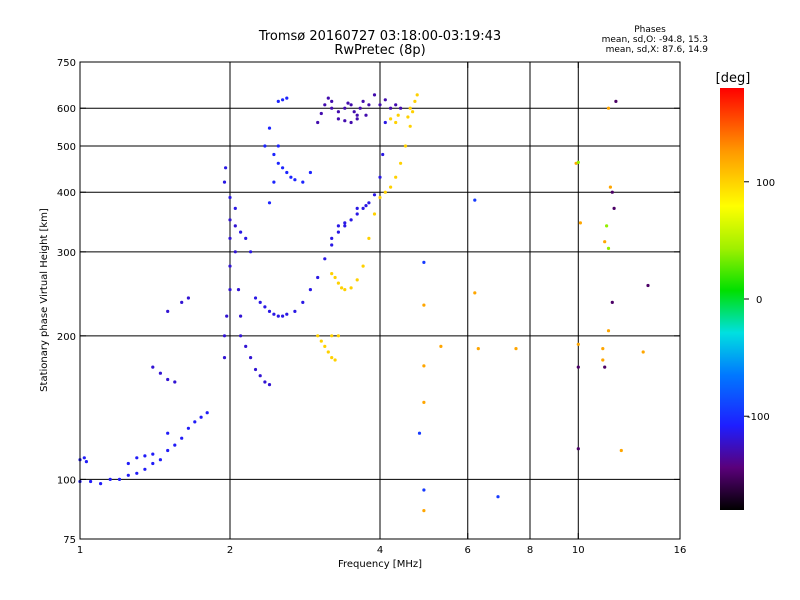 The width and height of the screenshot is (800, 600). What do you see at coordinates (758, 417) in the screenshot?
I see `colorbar-tick-label: -100` at bounding box center [758, 417].